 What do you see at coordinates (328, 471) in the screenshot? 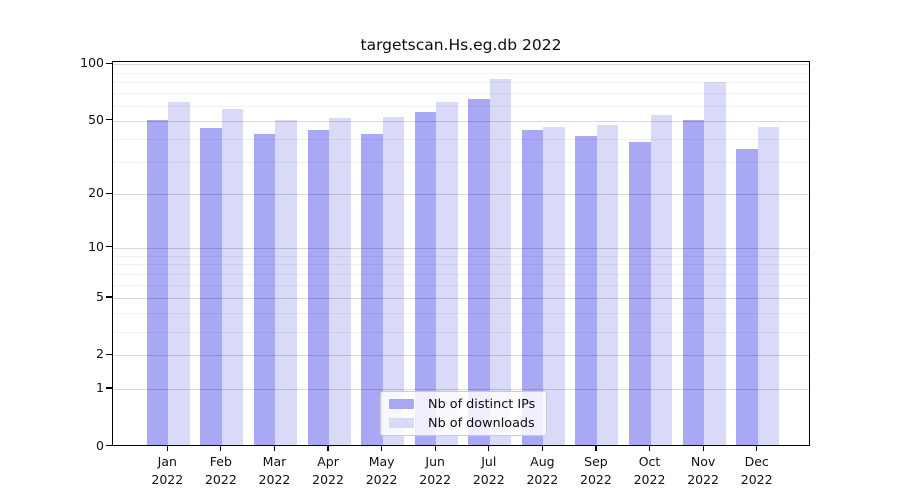
I see `x-axis-month-label: Apr 2022` at bounding box center [328, 471].